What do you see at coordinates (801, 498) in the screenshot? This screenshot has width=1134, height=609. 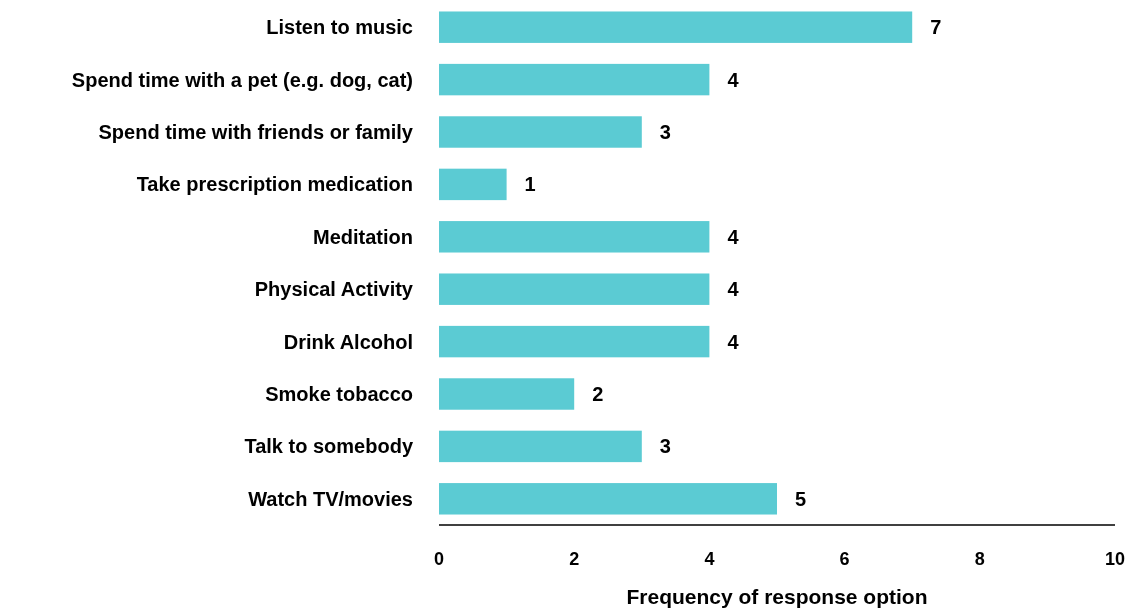 I see `data-label: 5` at bounding box center [801, 498].